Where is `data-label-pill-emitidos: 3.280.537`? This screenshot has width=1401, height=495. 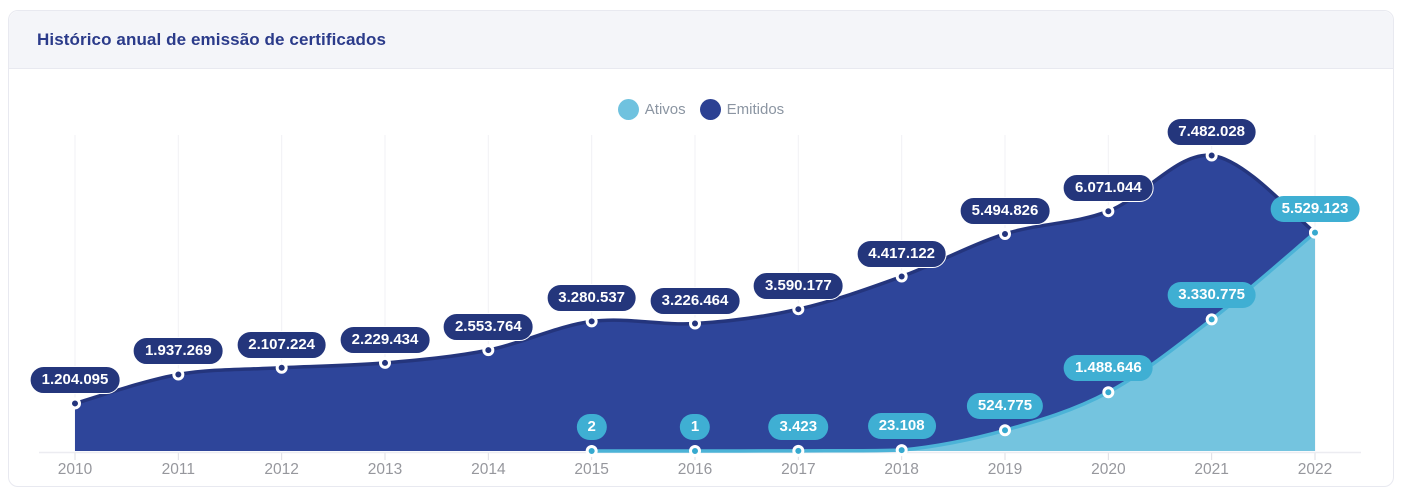 data-label-pill-emitidos: 3.280.537 is located at coordinates (592, 298).